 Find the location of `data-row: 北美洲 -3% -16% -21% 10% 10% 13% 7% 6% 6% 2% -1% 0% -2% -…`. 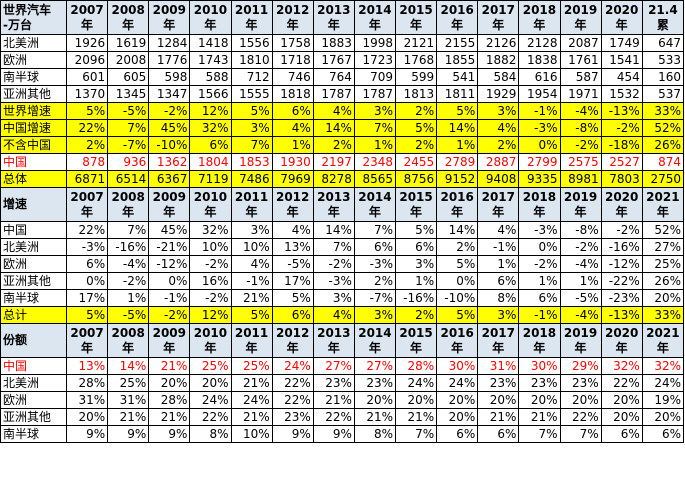

data-row: 北美洲 -3% -16% -21% 10% 10% 13% 7% 6% 6% 2% -1% 0% -2% -… is located at coordinates (342, 247).